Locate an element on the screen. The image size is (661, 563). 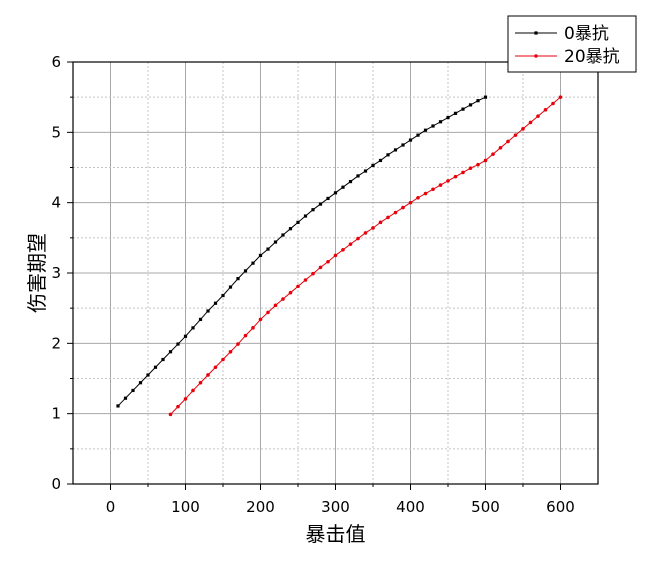
y-tick-label: 0 is located at coordinates (56, 484).